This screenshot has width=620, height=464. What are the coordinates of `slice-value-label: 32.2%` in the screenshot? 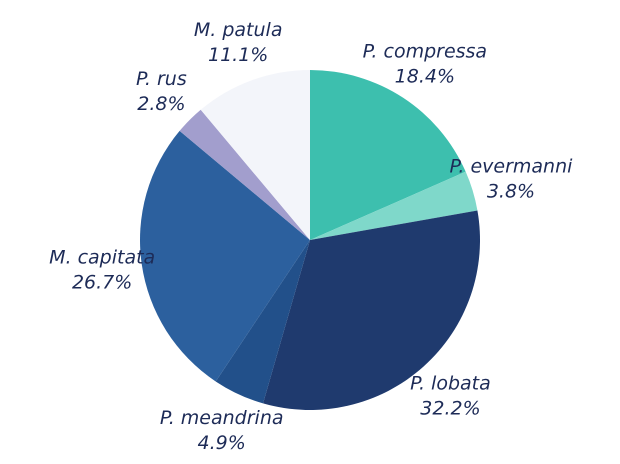 It's located at (450, 409).